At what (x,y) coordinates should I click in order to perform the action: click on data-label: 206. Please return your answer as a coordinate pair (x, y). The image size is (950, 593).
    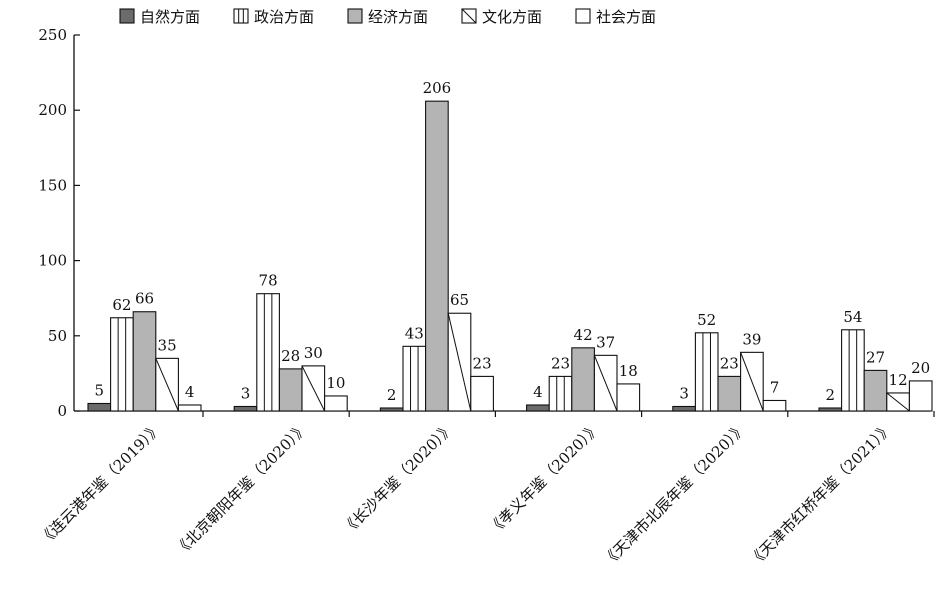
    Looking at the image, I should click on (437, 88).